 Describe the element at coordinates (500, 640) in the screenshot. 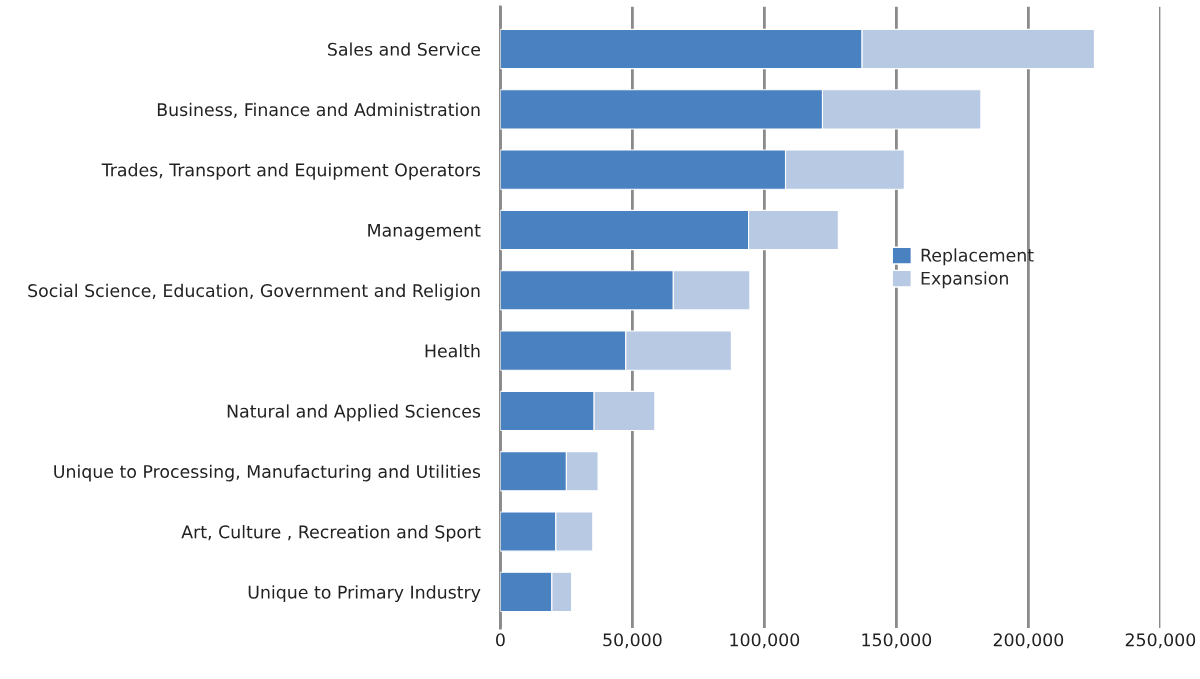

I see `x-tick-label: 0` at that location.